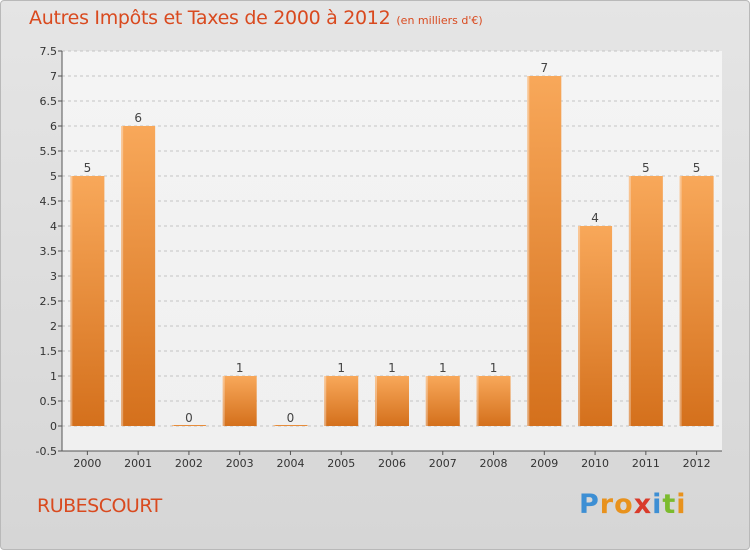 The height and width of the screenshot is (550, 750). What do you see at coordinates (53, 176) in the screenshot?
I see `y-tick-label: 5` at bounding box center [53, 176].